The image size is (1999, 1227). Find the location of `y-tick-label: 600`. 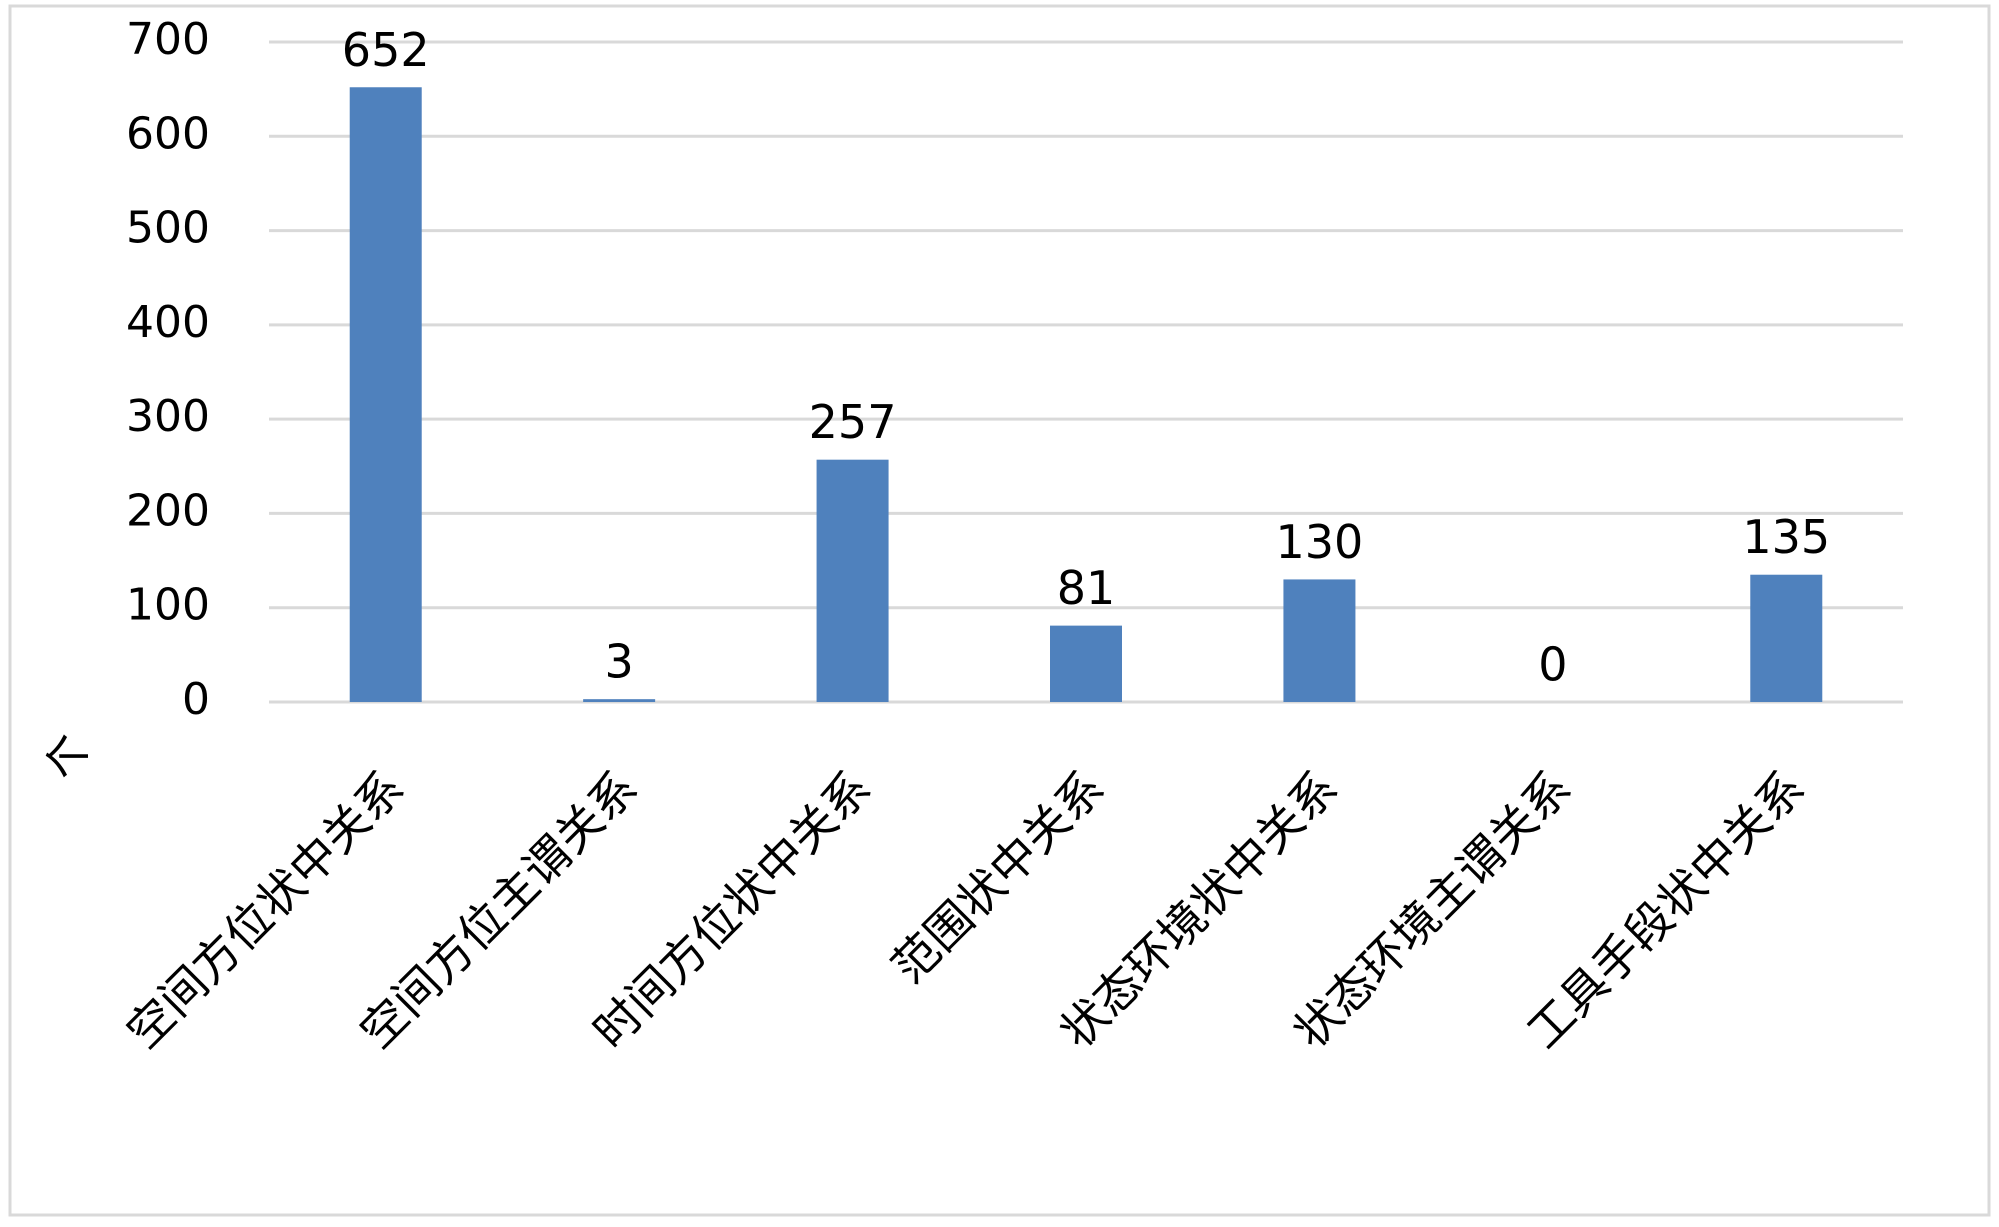

y-tick-label: 600 is located at coordinates (168, 133).